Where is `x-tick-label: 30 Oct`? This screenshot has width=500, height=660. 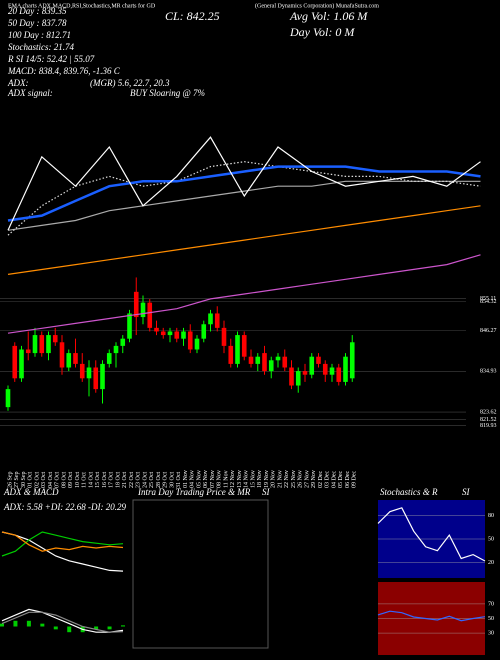
x-tick-label: 30 Oct is located at coordinates (172, 480).